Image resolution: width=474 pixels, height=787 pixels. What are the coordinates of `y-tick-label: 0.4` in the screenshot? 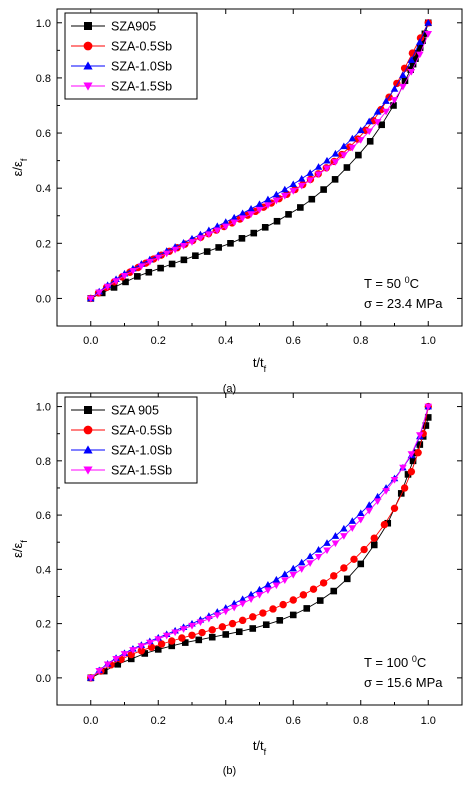 It's located at (43, 189).